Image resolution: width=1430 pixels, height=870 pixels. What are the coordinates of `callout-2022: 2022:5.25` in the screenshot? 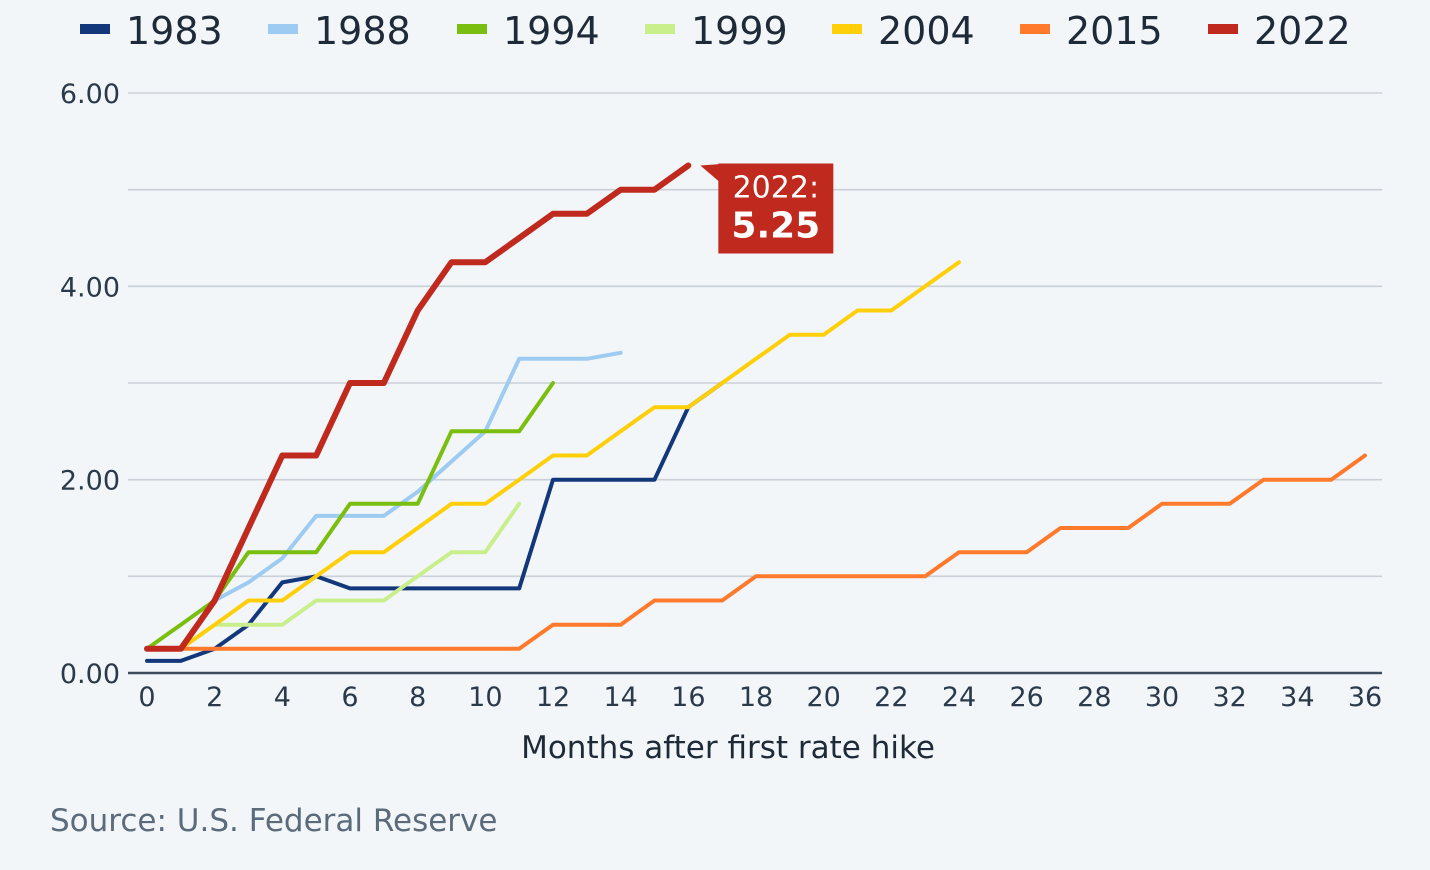 It's located at (767, 208).